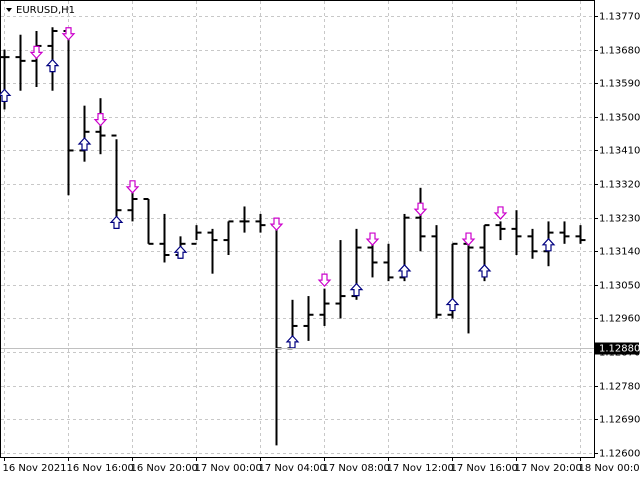 This screenshot has height=480, width=640. What do you see at coordinates (9, 10) in the screenshot?
I see `menu-triangle` at bounding box center [9, 10].